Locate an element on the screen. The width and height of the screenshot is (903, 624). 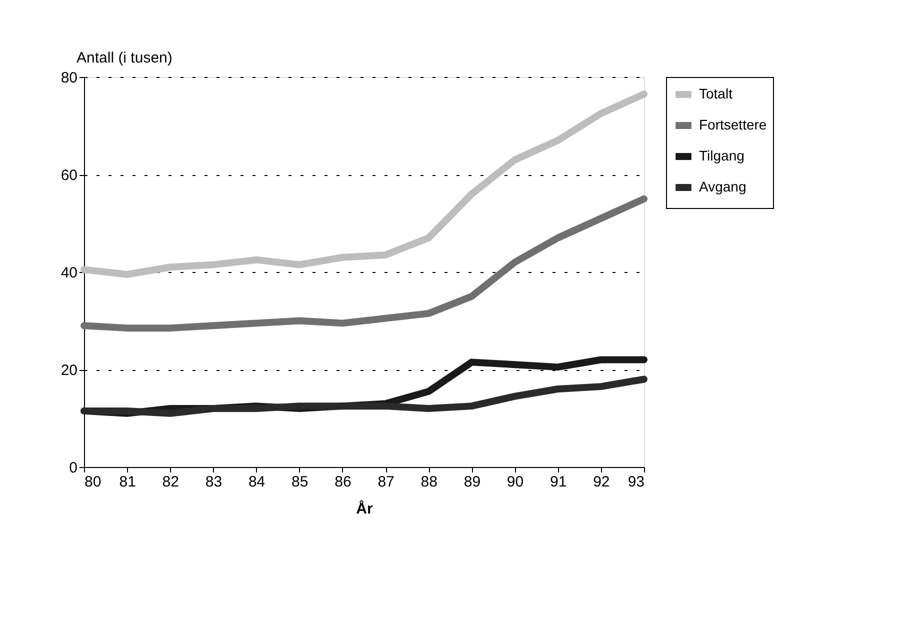
x-tick-label: 91 is located at coordinates (558, 482).